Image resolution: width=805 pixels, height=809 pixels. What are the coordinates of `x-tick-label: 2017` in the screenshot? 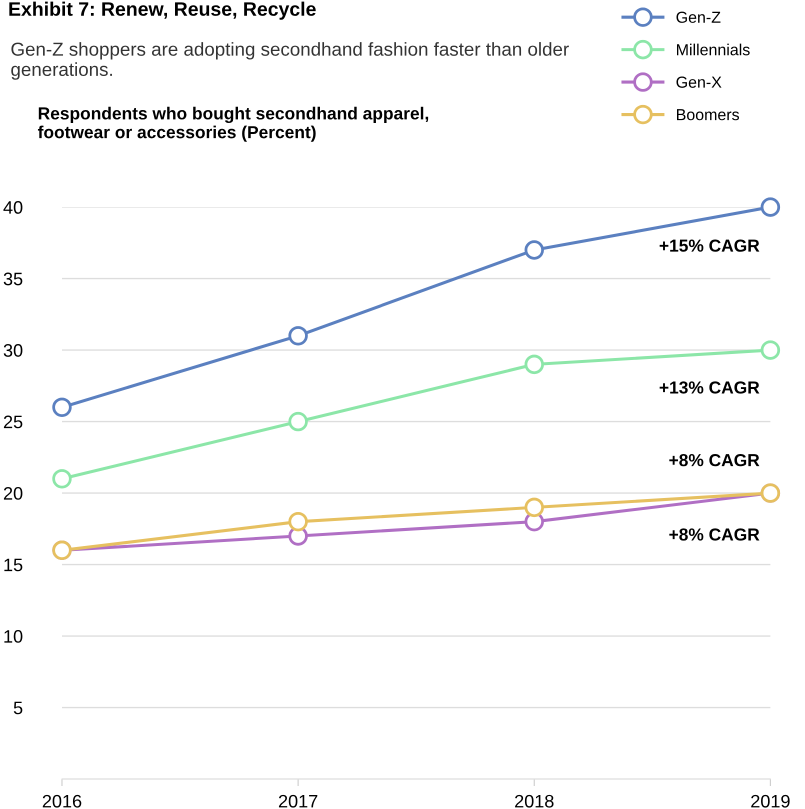 It's located at (298, 801).